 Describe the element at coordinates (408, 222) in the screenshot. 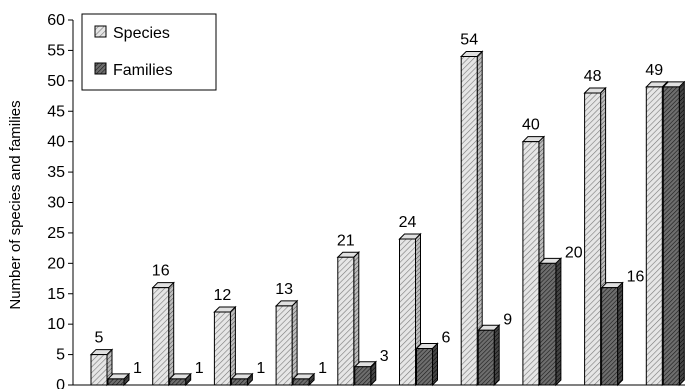

I see `data-label-species: 24` at that location.